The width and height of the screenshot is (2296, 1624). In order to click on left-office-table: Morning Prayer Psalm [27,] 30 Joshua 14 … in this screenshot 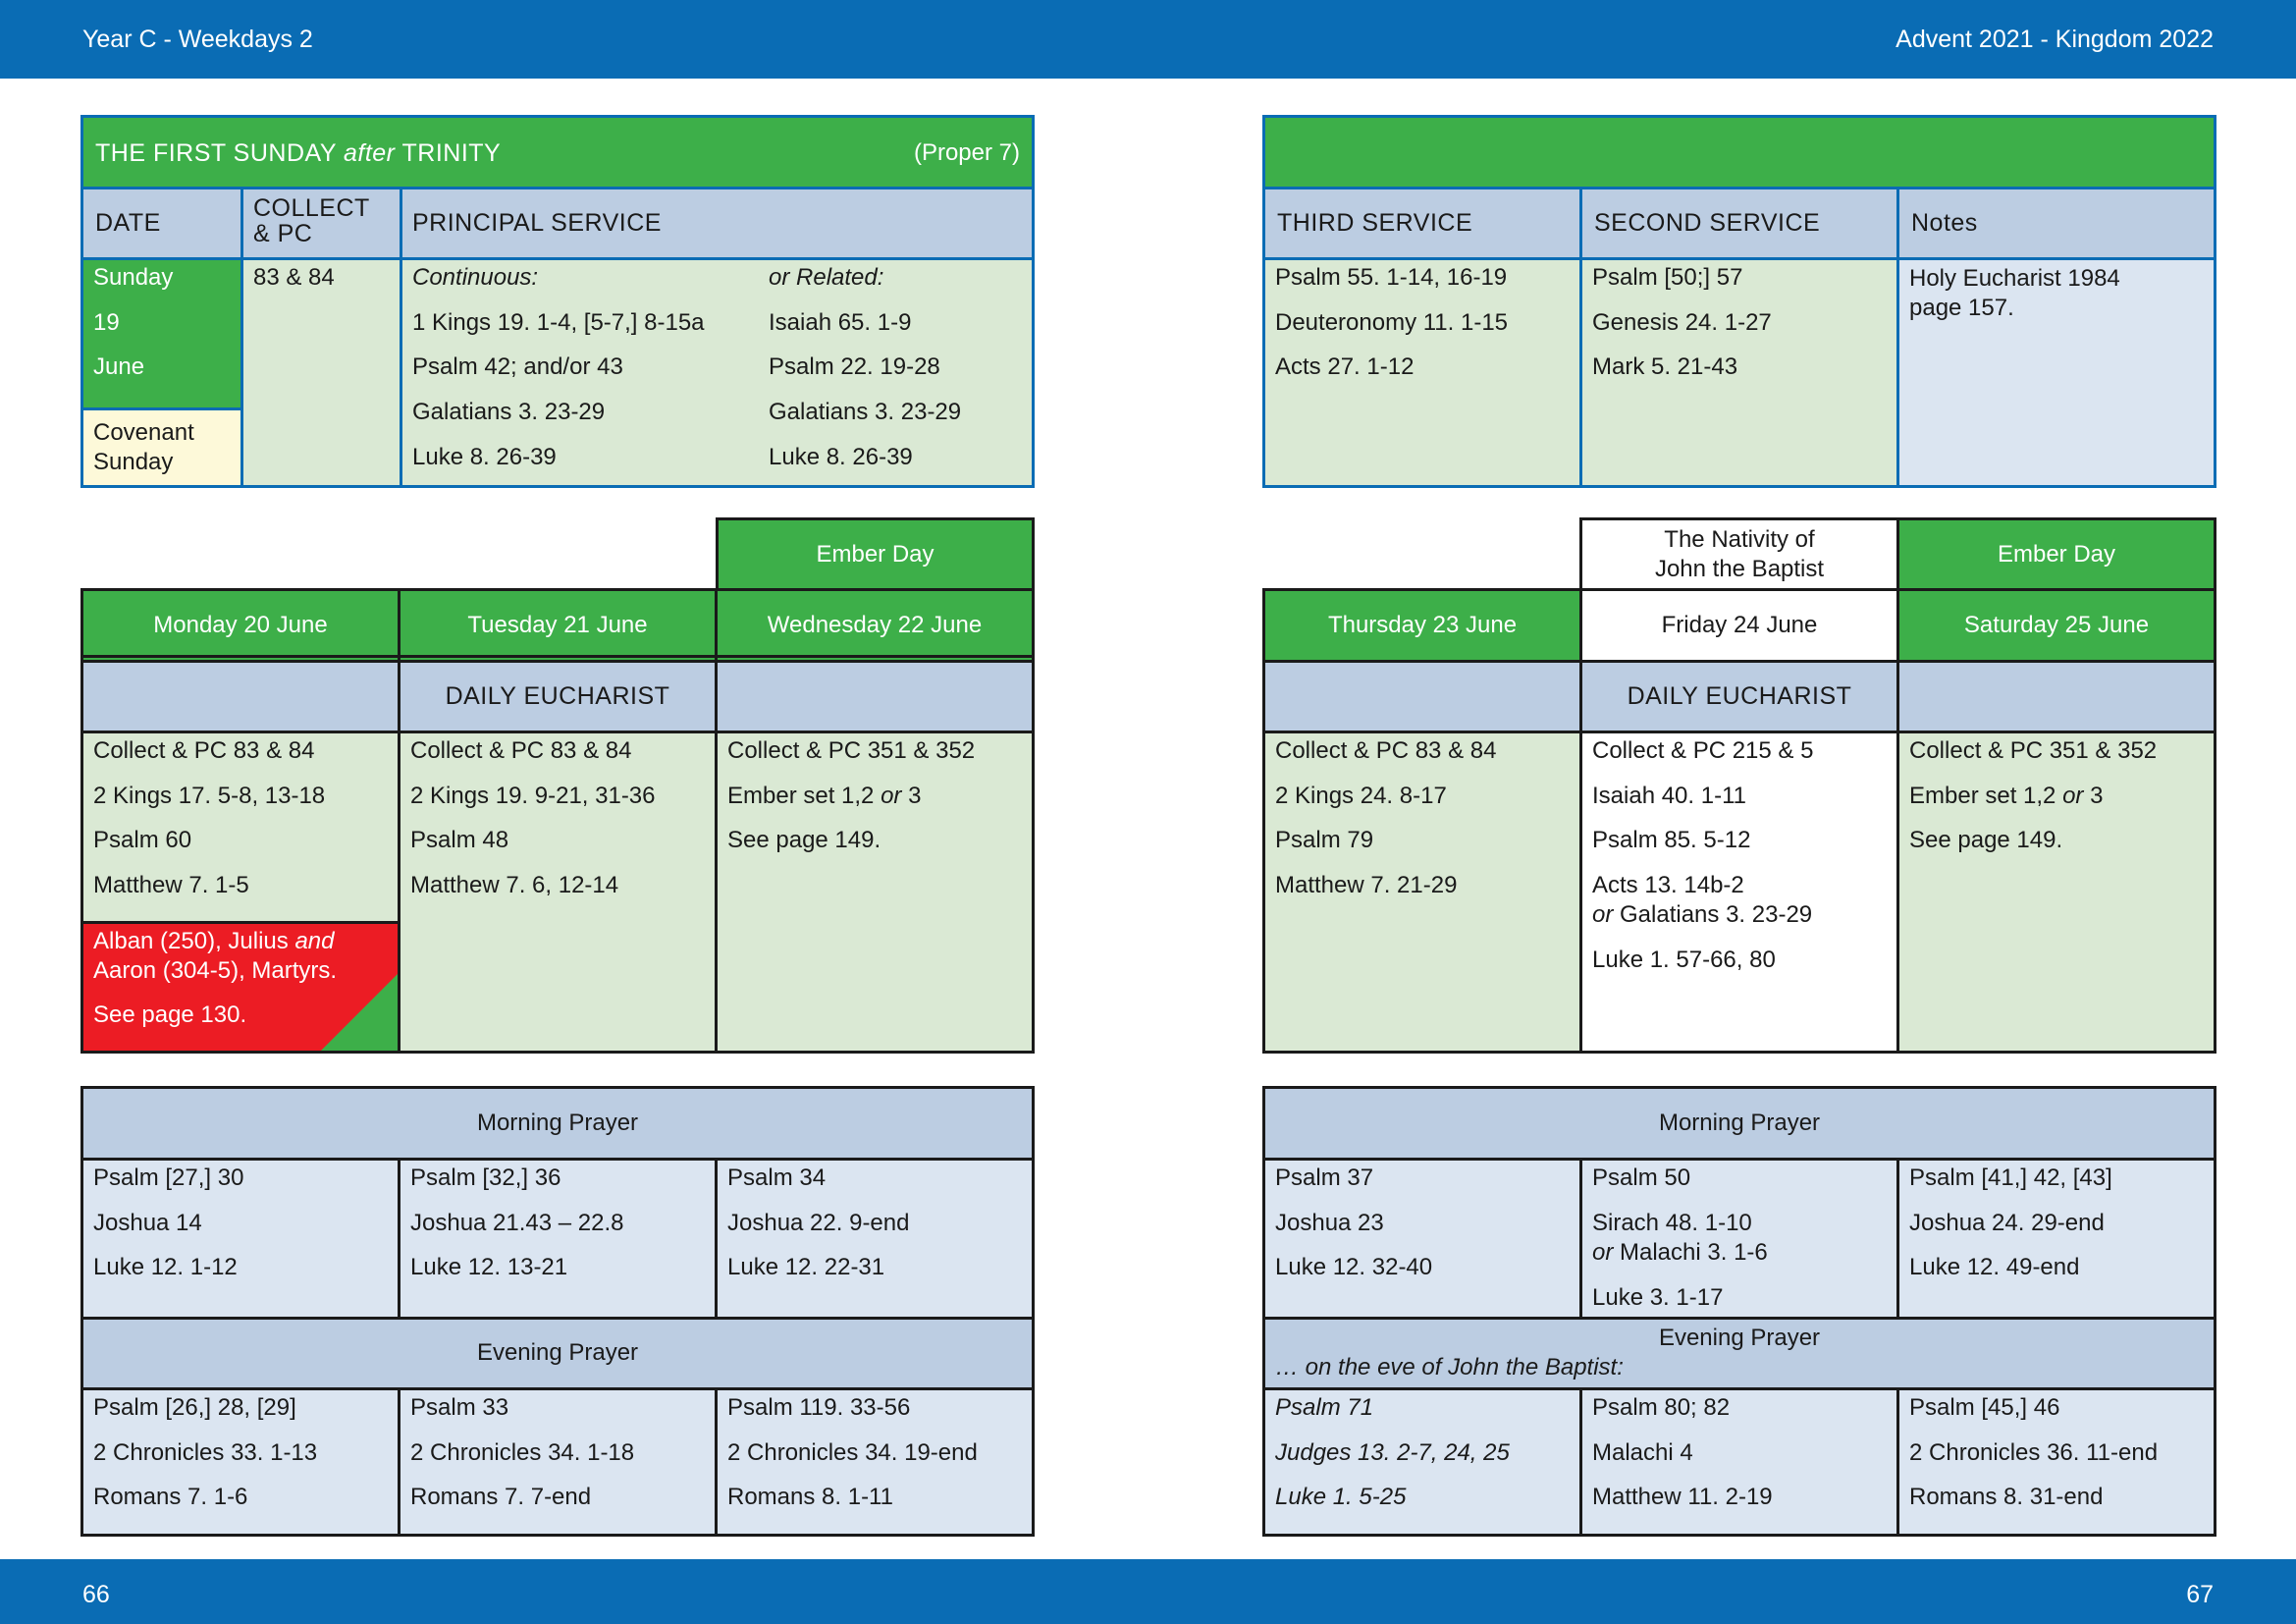, I will do `click(557, 1311)`.